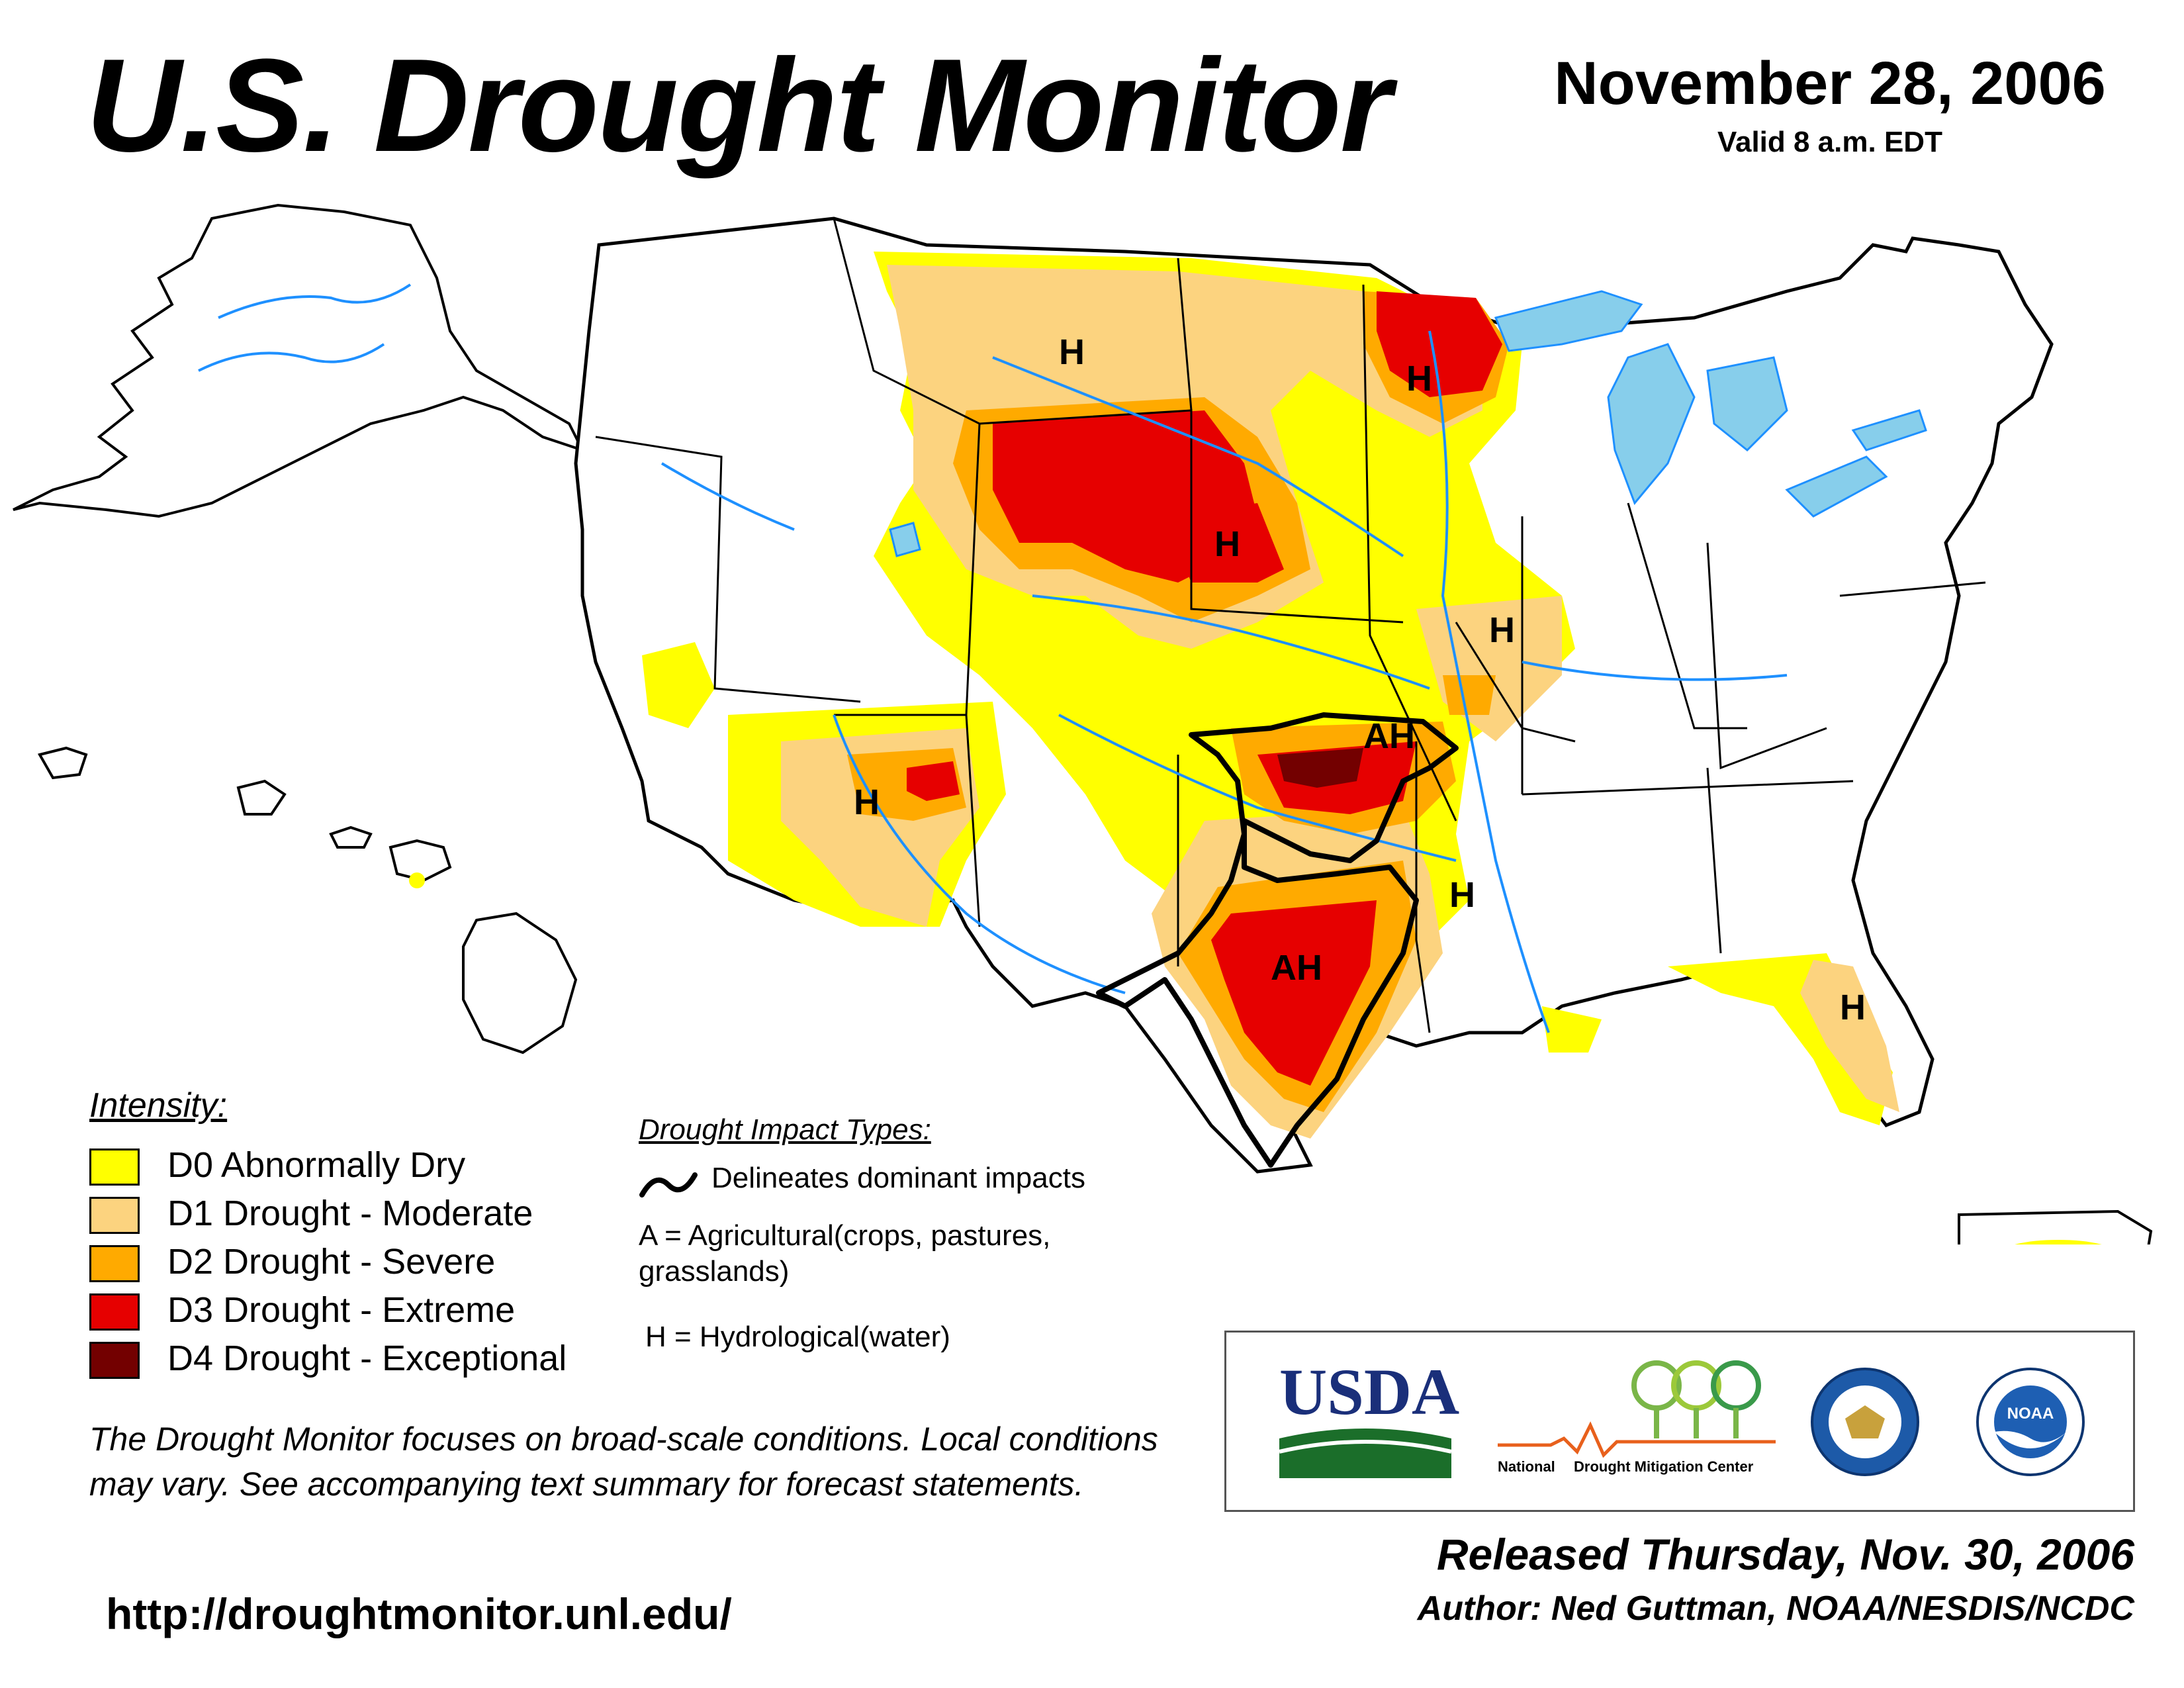 This screenshot has width=2184, height=1688. What do you see at coordinates (367, 1358) in the screenshot?
I see `legend-label: D4 Drought - Exceptional` at bounding box center [367, 1358].